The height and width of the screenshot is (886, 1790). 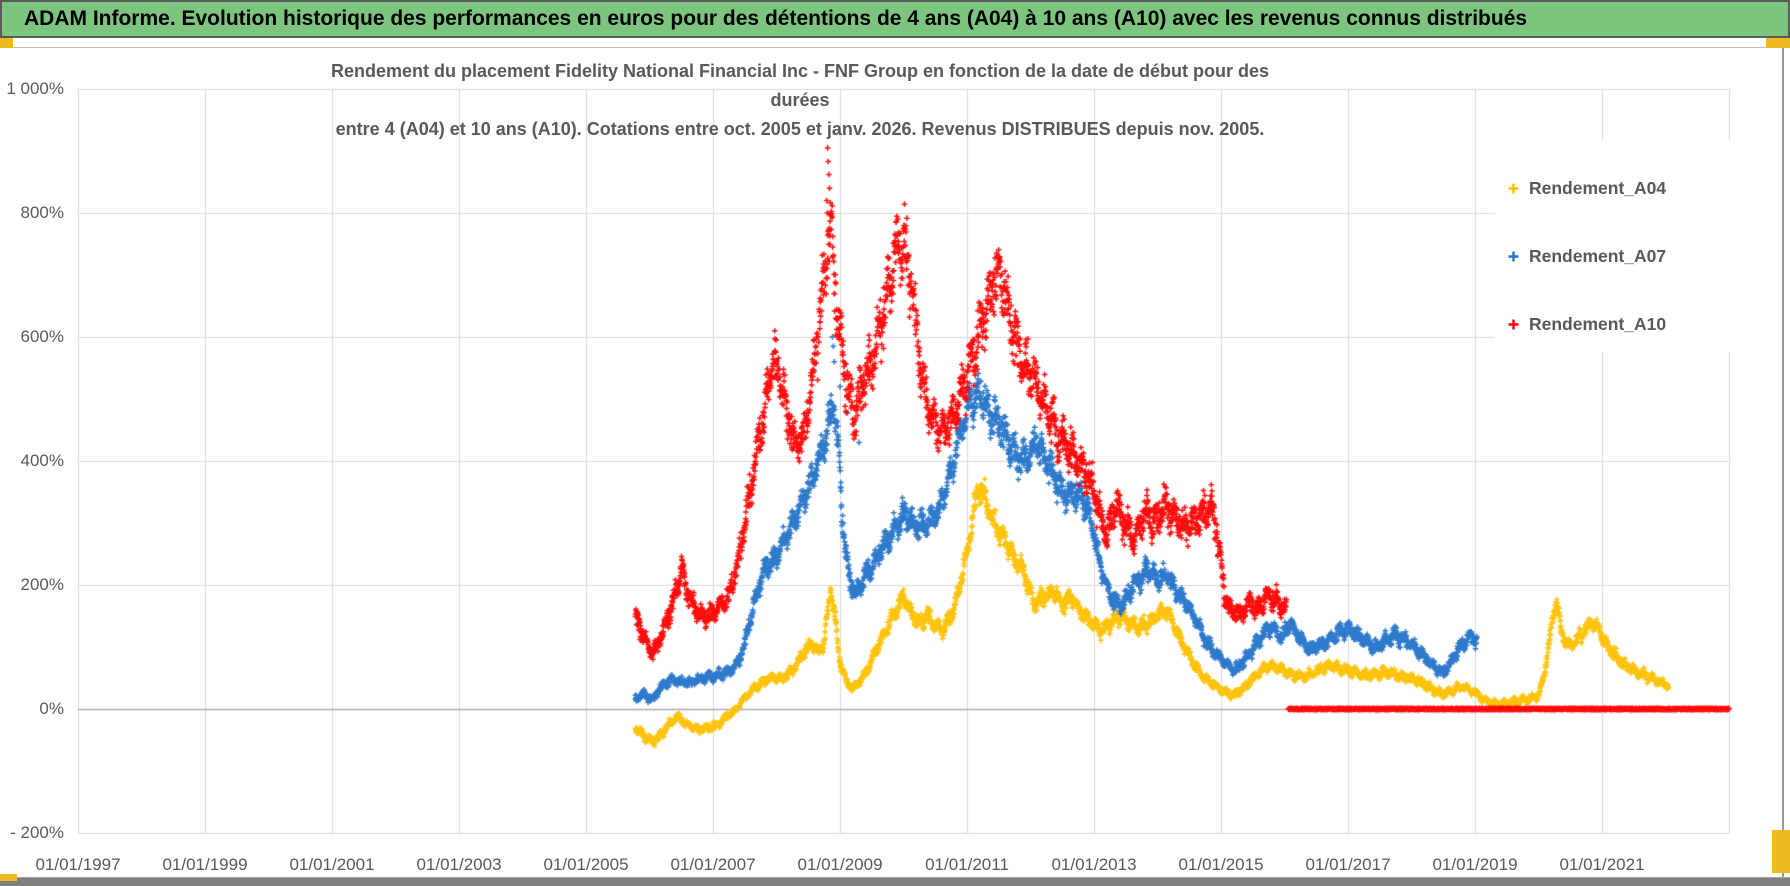 What do you see at coordinates (1513, 188) in the screenshot?
I see `plus-marker-icon-a04` at bounding box center [1513, 188].